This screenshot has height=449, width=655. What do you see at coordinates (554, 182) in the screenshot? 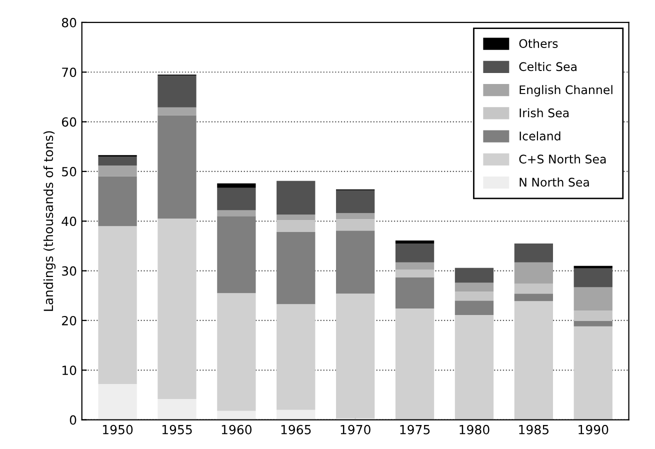
I see `legend-label: N North Sea` at bounding box center [554, 182].